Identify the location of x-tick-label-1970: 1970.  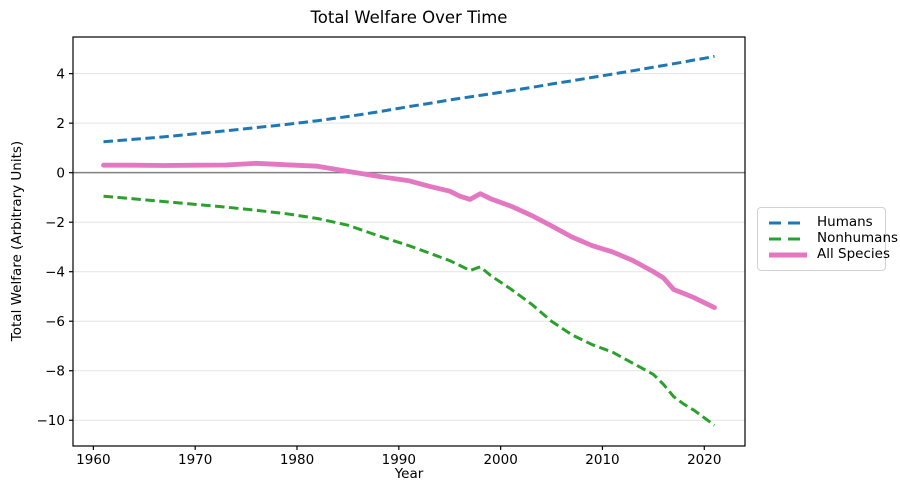
(195, 460).